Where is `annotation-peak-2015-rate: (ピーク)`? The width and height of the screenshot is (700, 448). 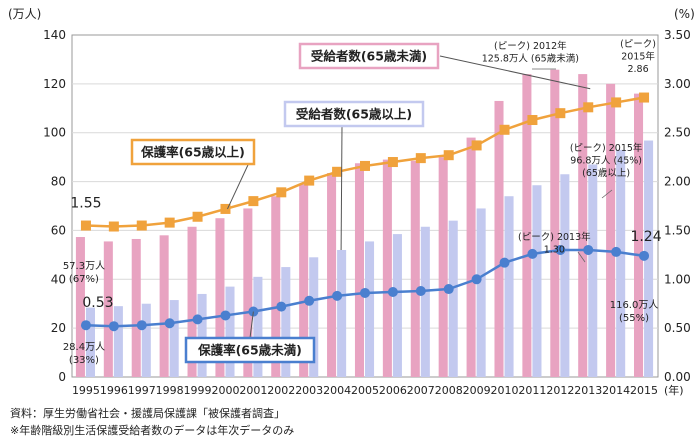
annotation-peak-2015-rate: (ピーク) is located at coordinates (638, 44).